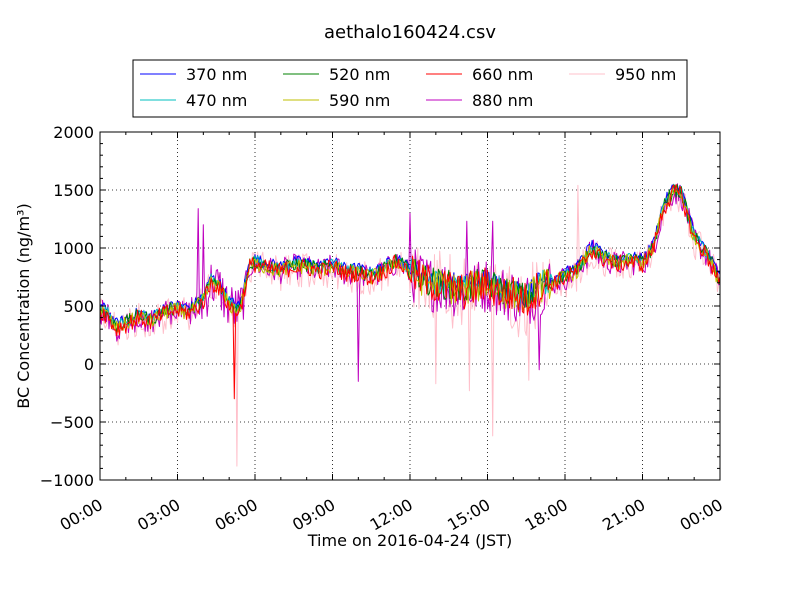  Describe the element at coordinates (78, 306) in the screenshot. I see `y-tick-label: 500` at that location.